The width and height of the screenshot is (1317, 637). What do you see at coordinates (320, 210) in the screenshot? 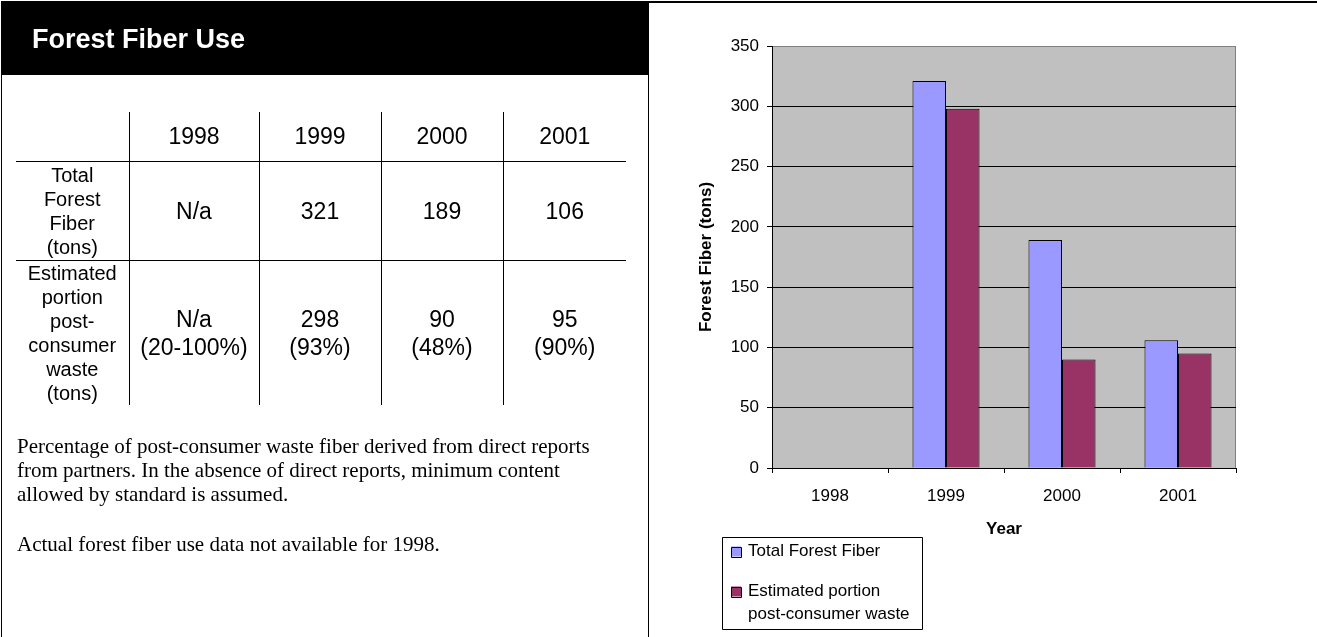
I see `text: 321` at bounding box center [320, 210].